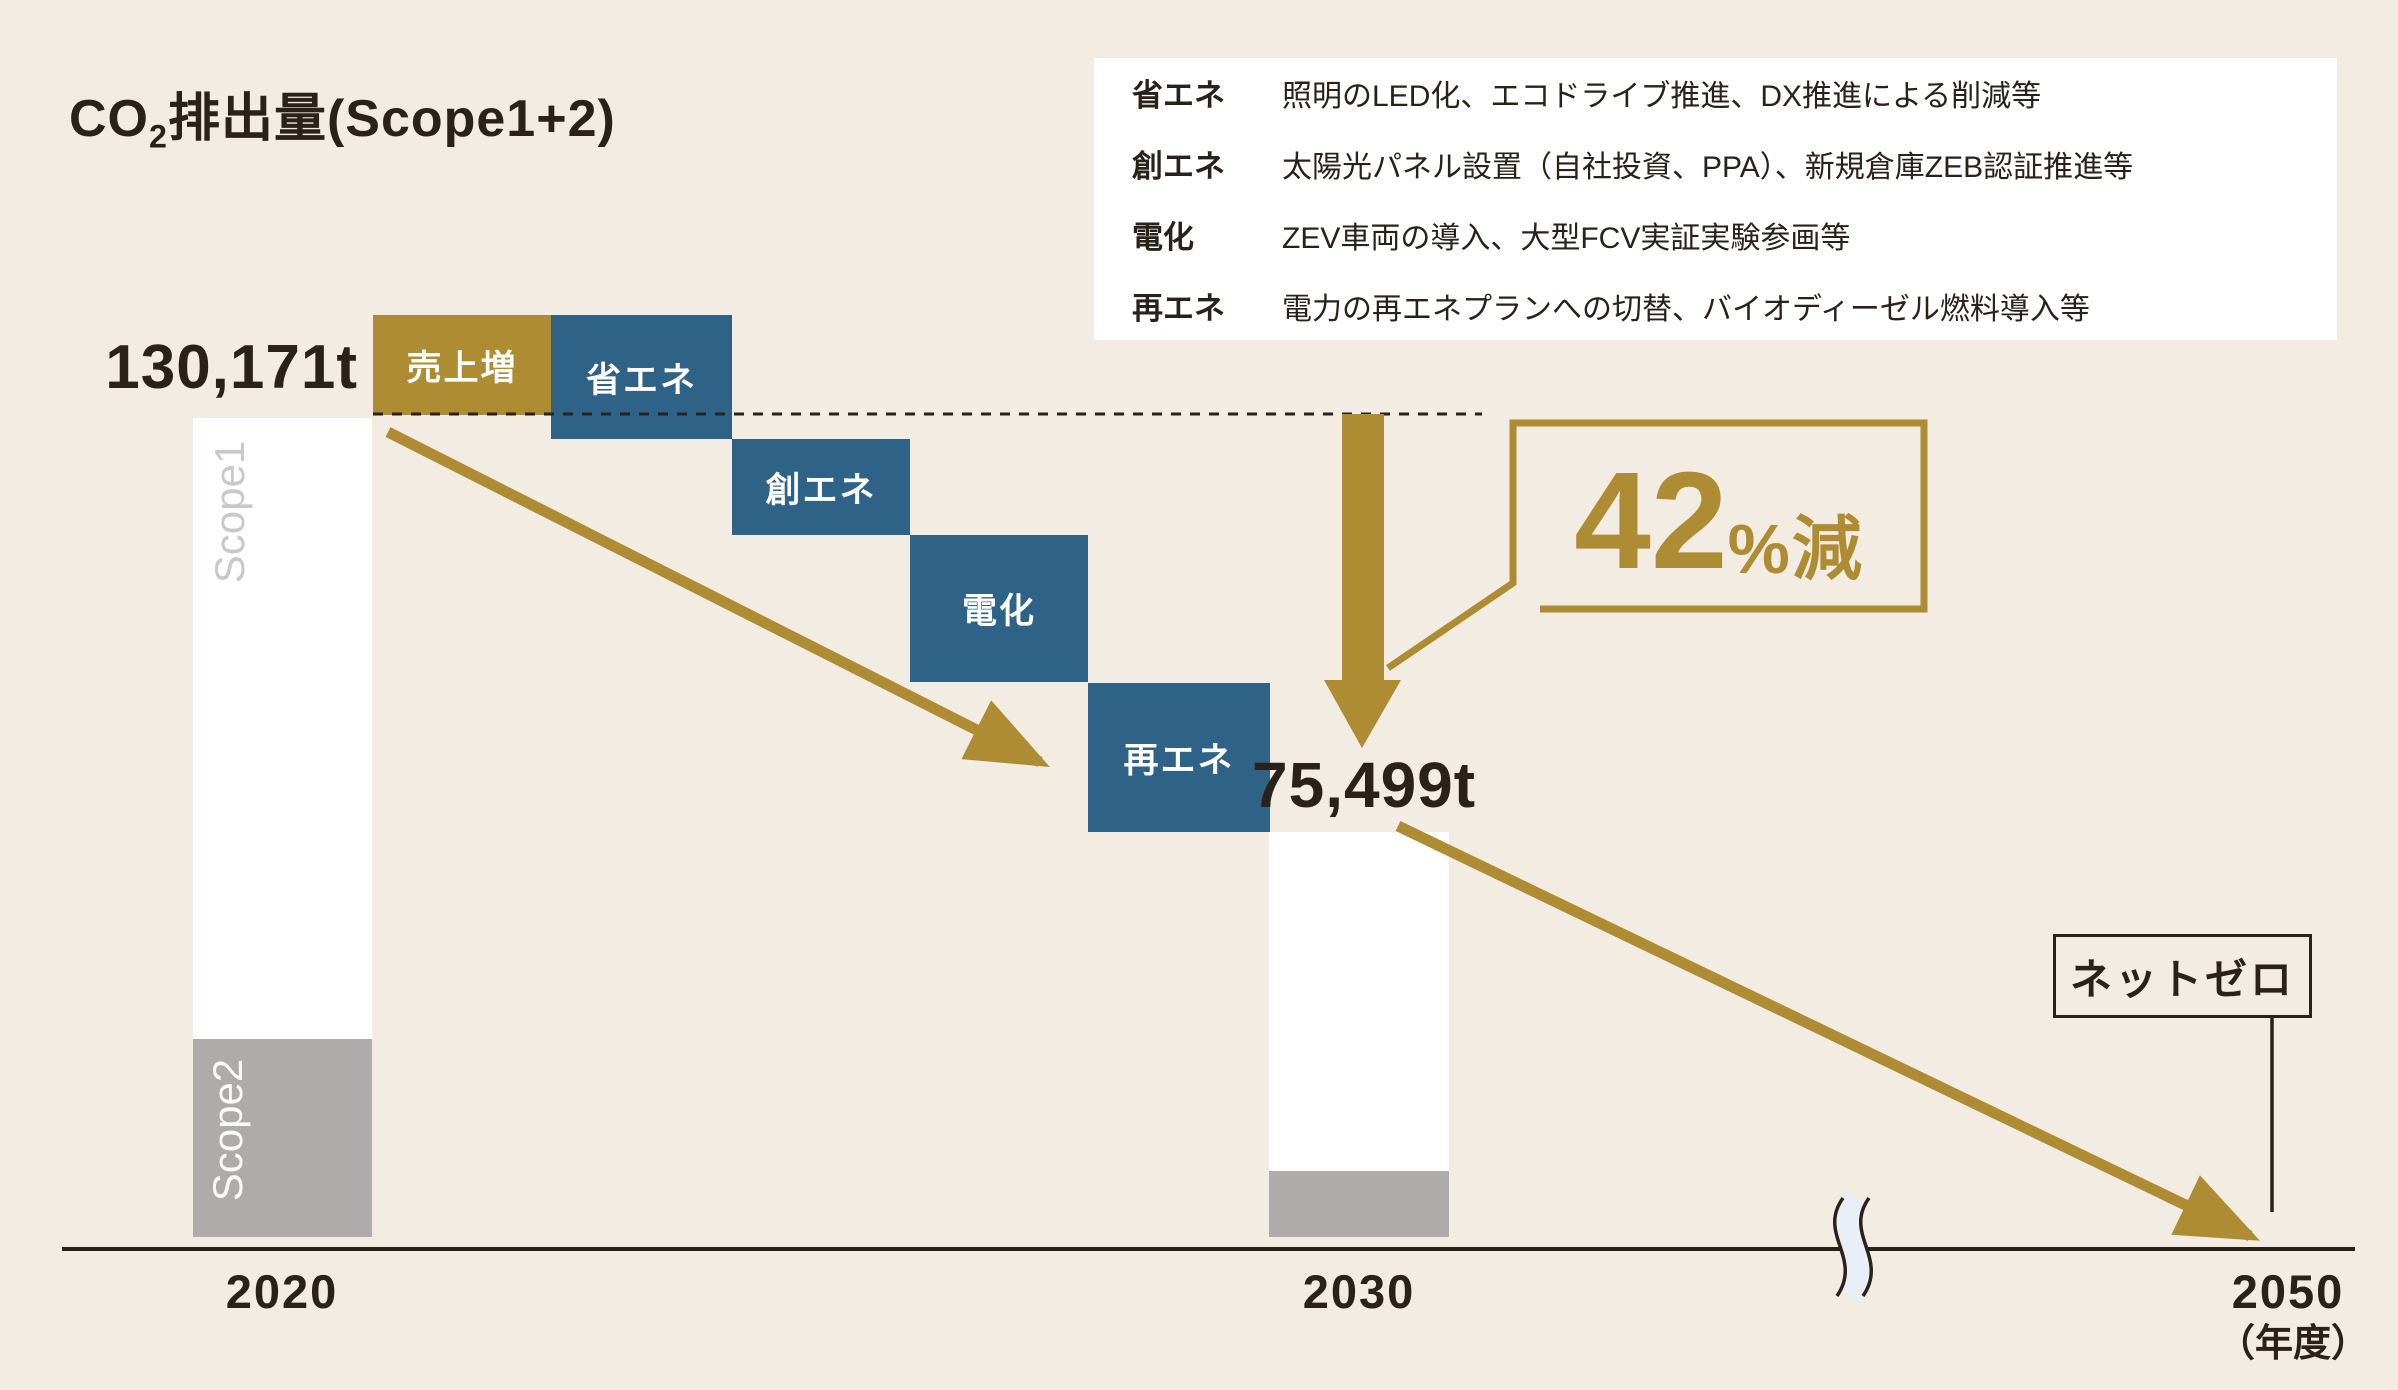 This screenshot has height=1390, width=2398. What do you see at coordinates (1178, 166) in the screenshot?
I see `legend-term: 創エネ` at bounding box center [1178, 166].